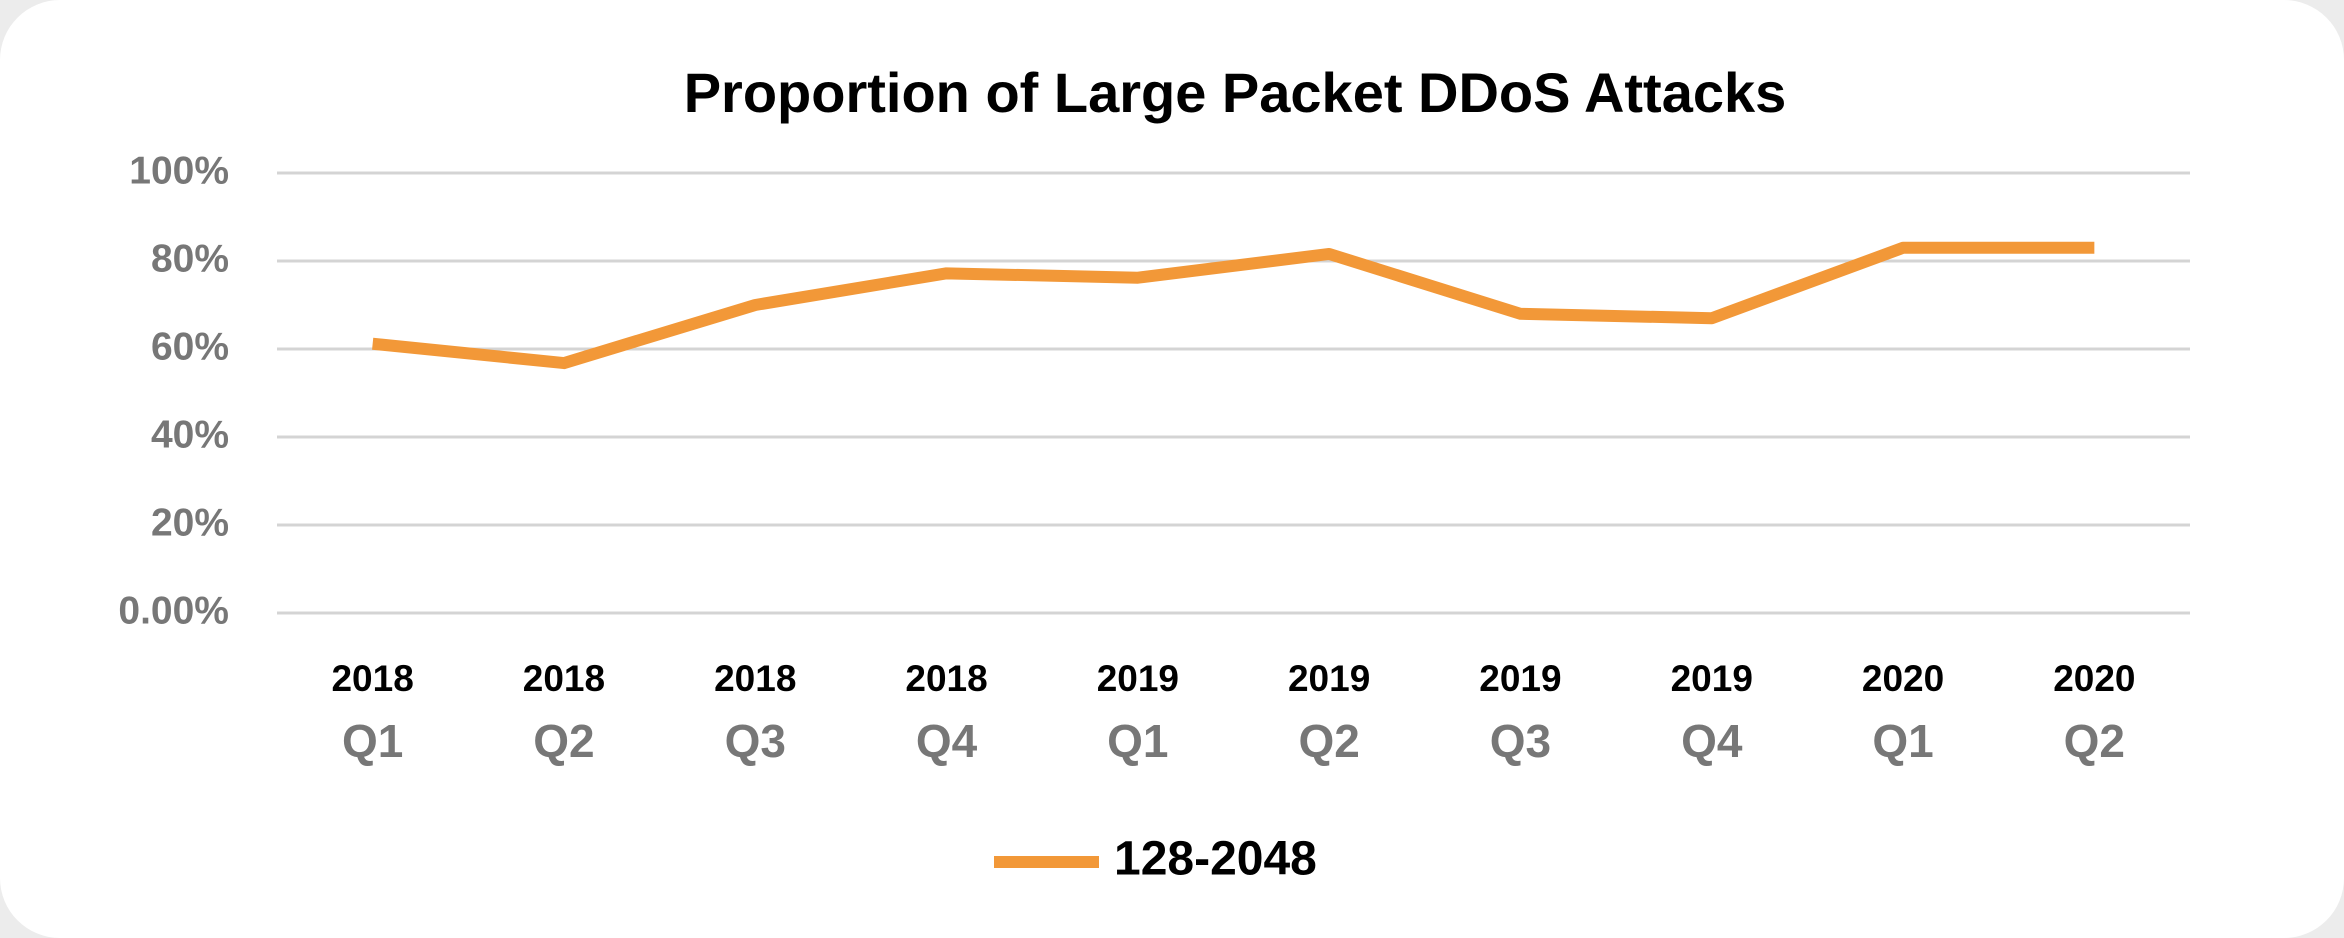 The width and height of the screenshot is (2344, 938). Describe the element at coordinates (1215, 859) in the screenshot. I see `legend-label: 128-2048` at that location.